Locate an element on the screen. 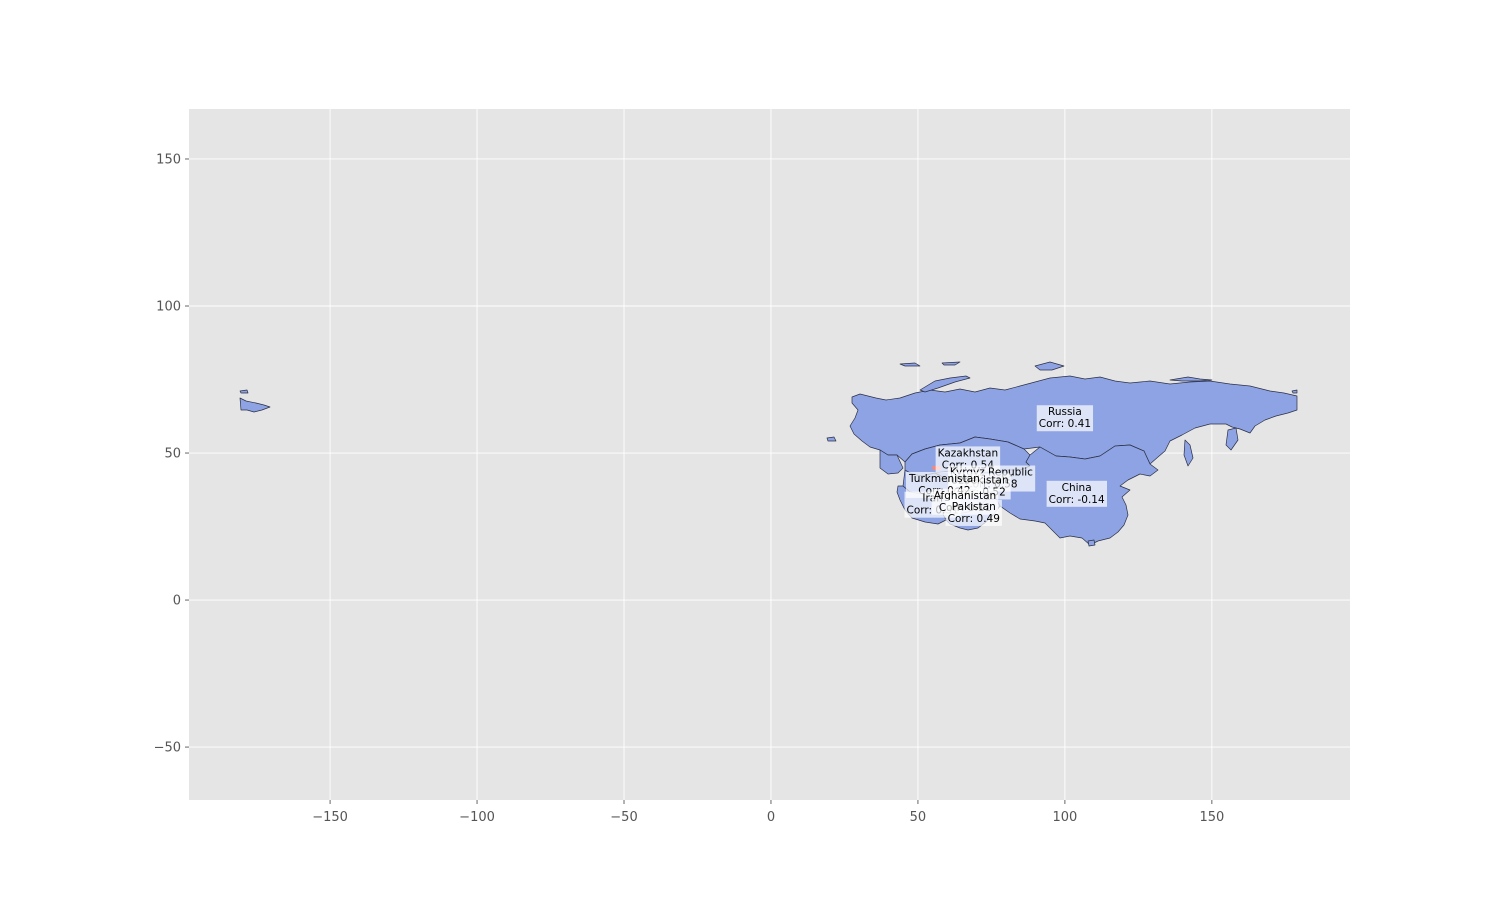  x-tick-label: 150 is located at coordinates (1211, 817).